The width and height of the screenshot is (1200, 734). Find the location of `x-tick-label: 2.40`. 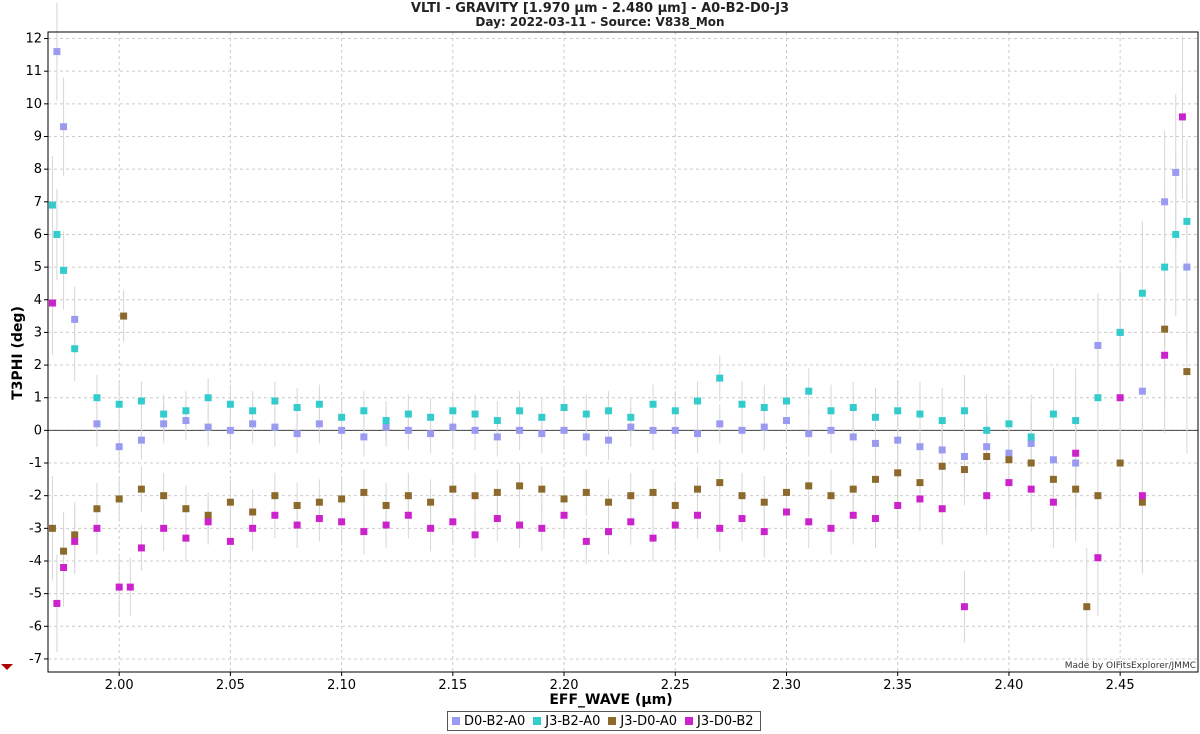

x-tick-label: 2.40 is located at coordinates (1008, 685).